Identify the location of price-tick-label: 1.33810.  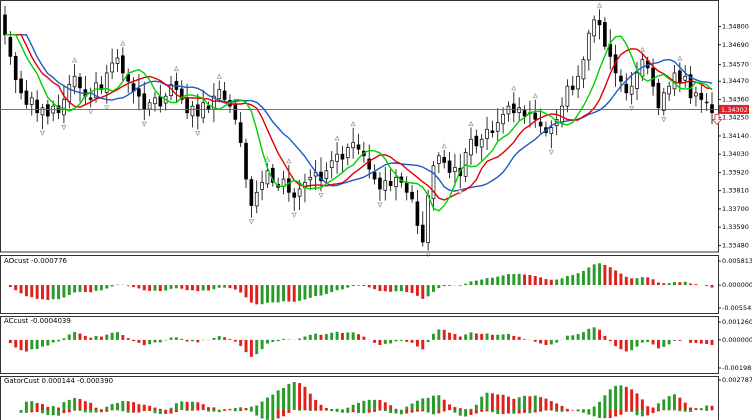
(735, 191).